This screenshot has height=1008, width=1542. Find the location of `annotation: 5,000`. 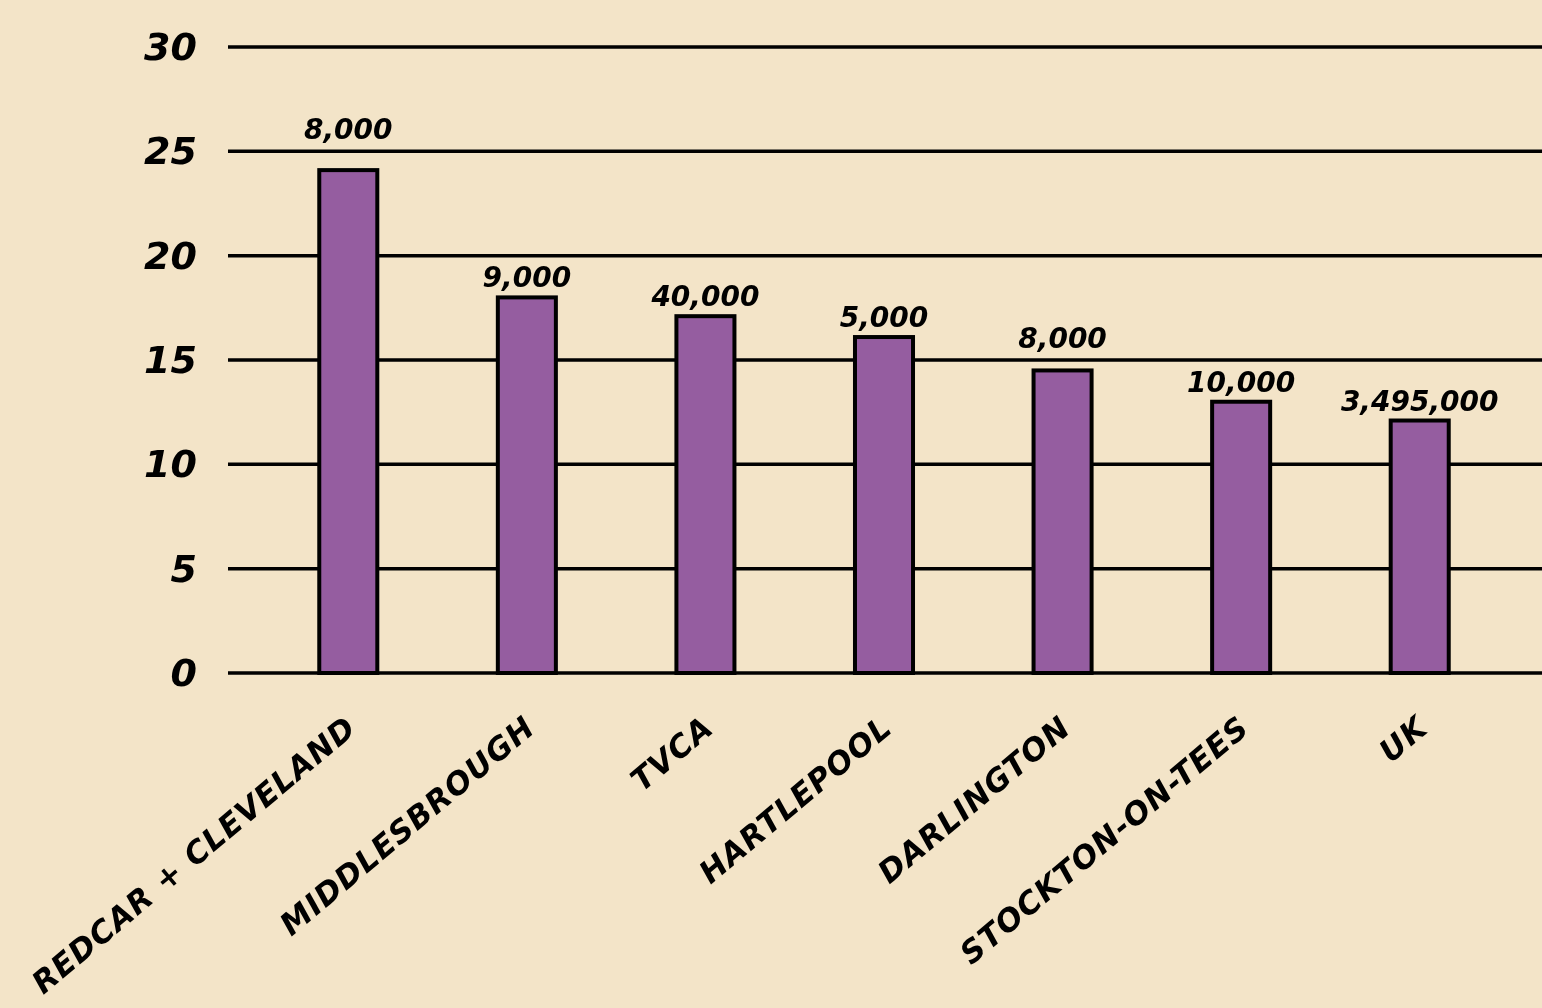

annotation: 5,000 is located at coordinates (884, 318).